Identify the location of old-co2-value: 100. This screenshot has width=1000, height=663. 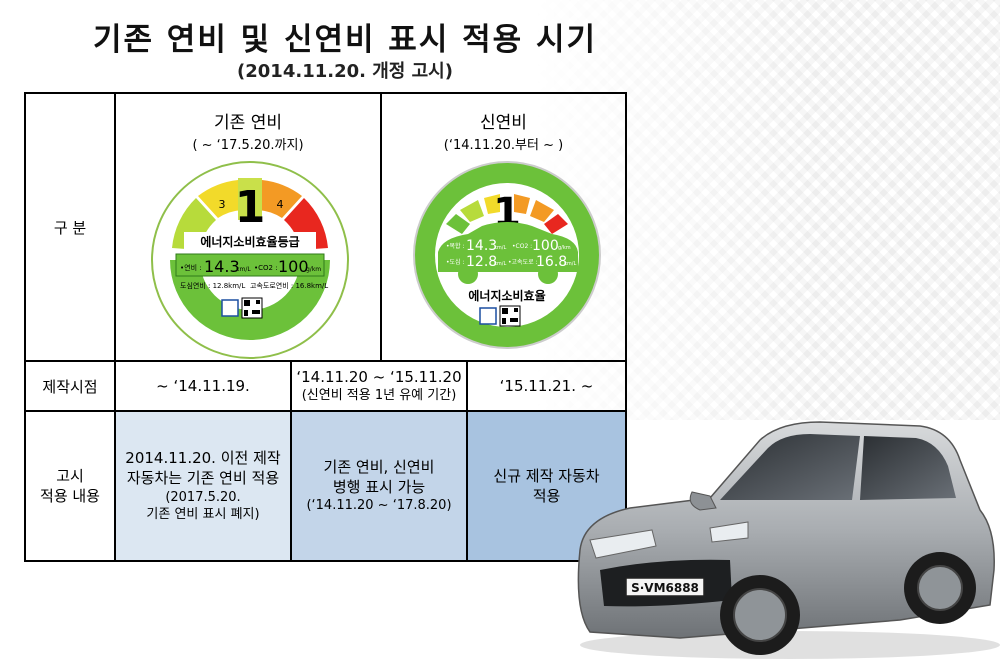
(293, 266).